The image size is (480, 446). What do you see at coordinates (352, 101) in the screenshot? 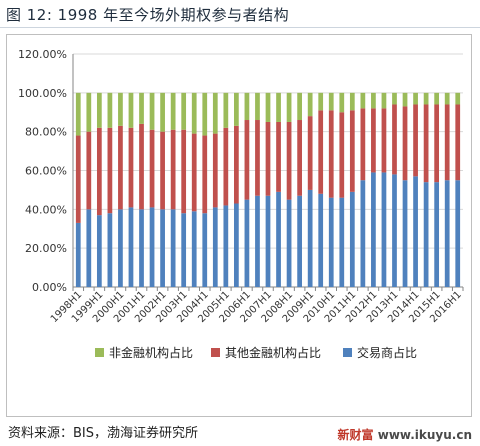
I see `bar-2011H1-非金融机构占比` at bounding box center [352, 101].